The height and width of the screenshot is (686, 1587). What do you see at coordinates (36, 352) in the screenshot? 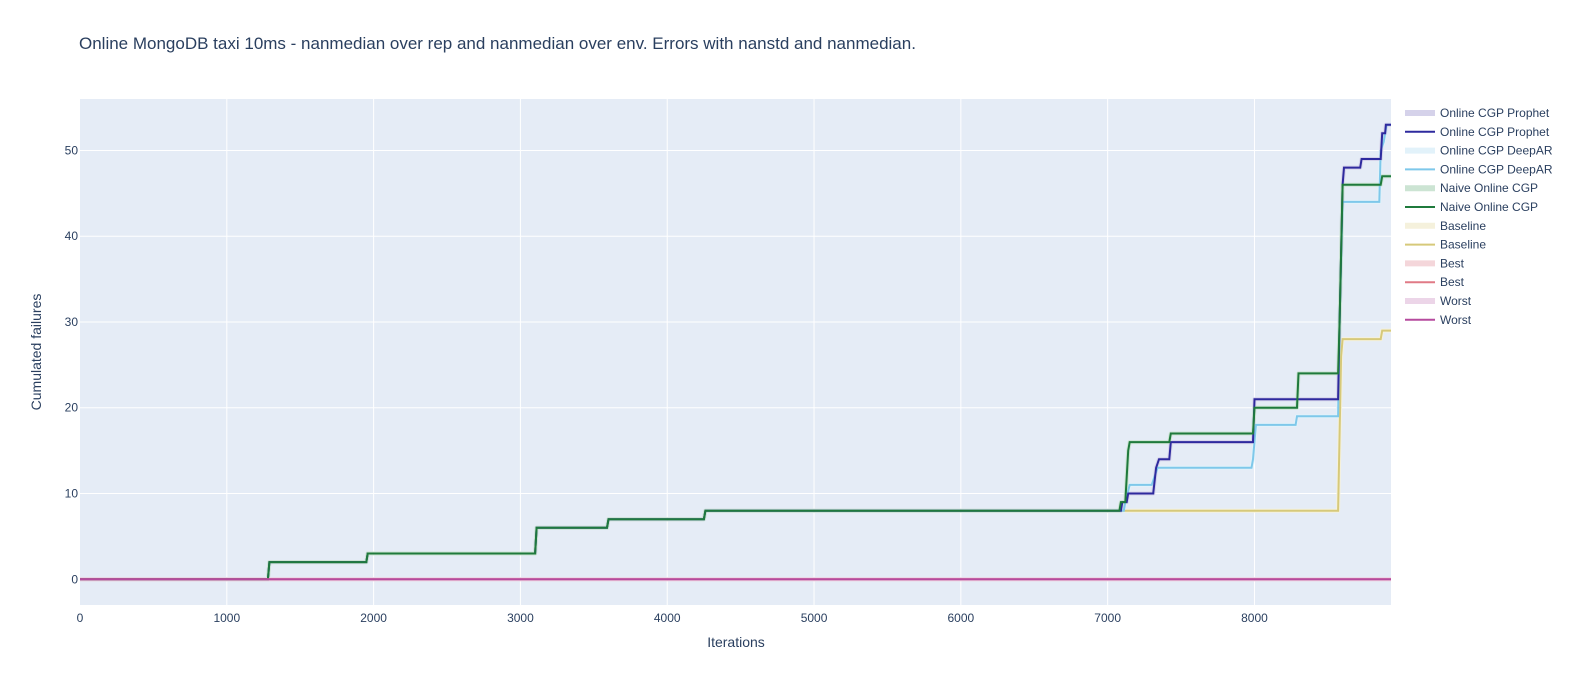
I see `y-axis-title: Cumulated failures` at bounding box center [36, 352].